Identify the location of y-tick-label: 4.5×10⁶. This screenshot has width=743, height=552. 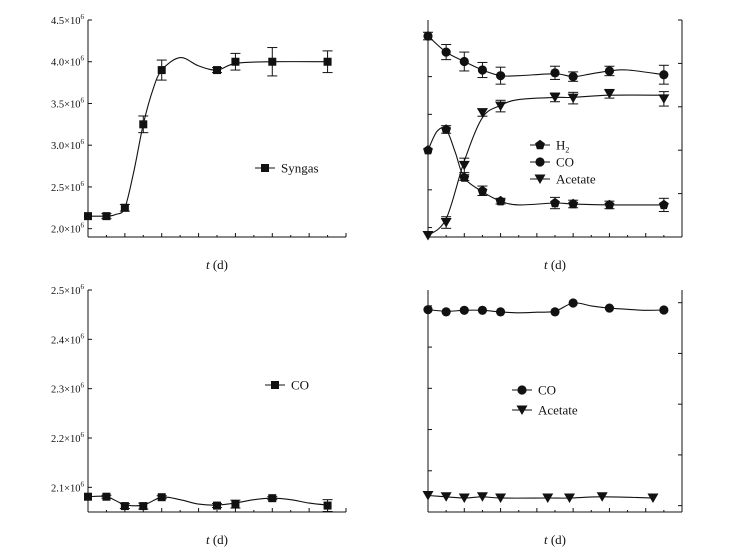
(68, 20).